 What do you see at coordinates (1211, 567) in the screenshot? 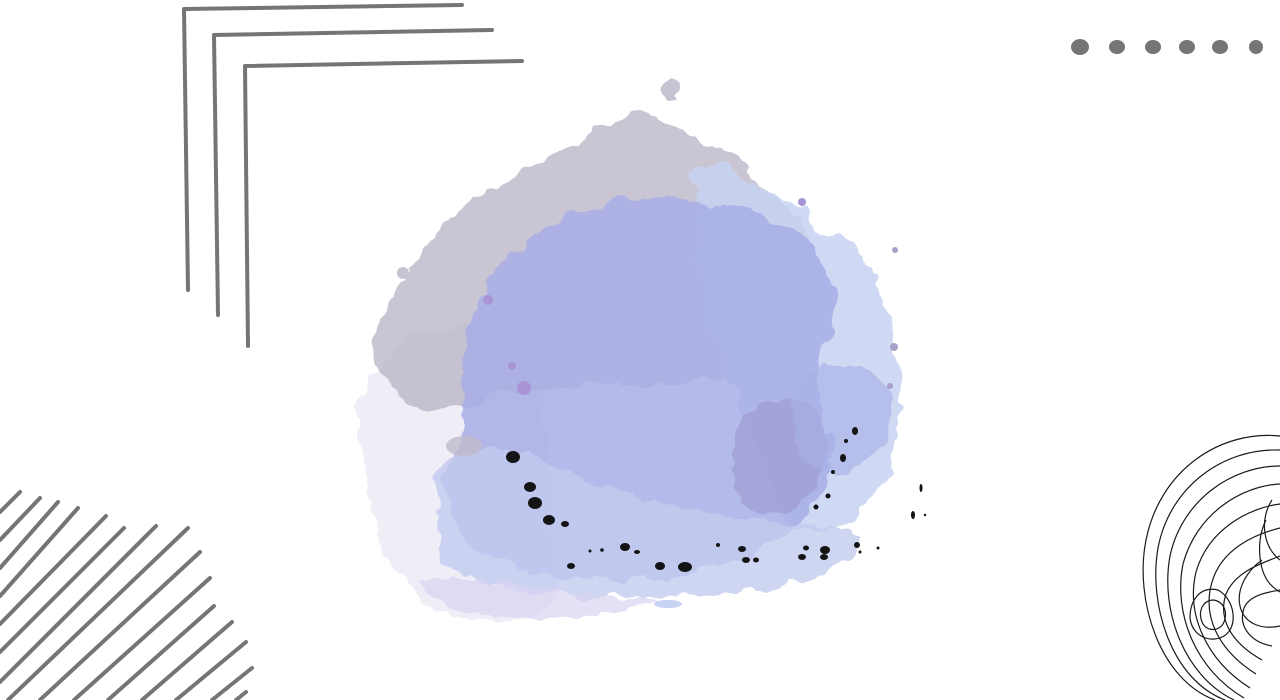
I see `contour-rings-icon` at bounding box center [1211, 567].